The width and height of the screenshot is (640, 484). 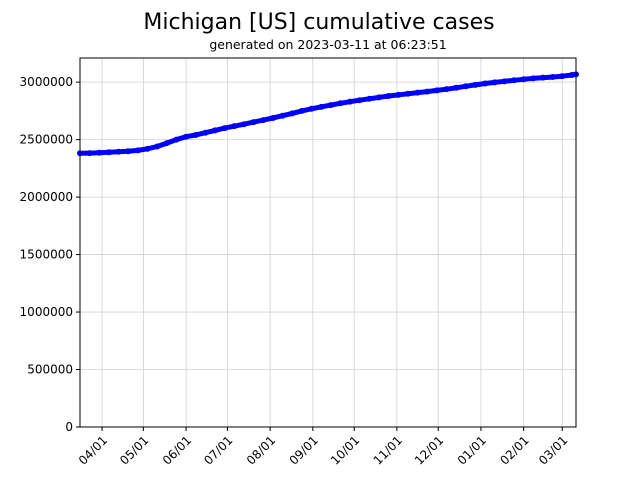 I want to click on x-tick-label: 11/01, so click(x=388, y=450).